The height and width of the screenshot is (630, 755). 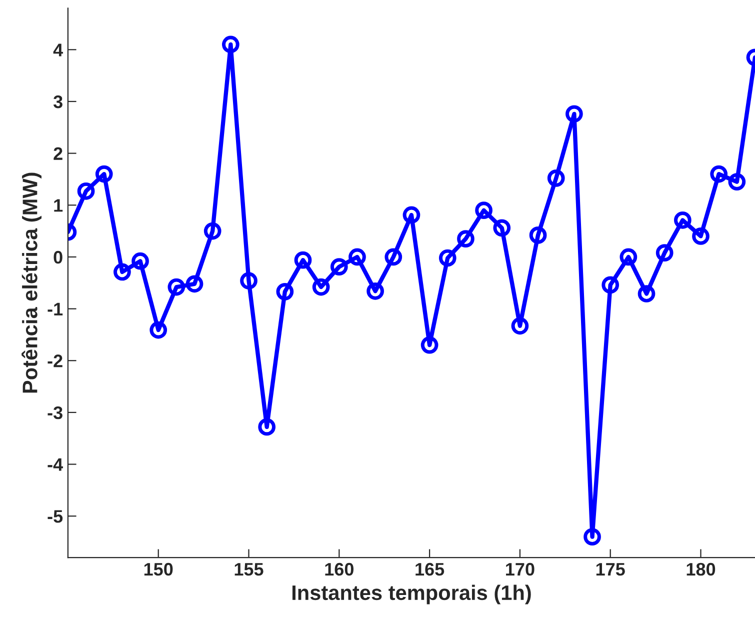 I want to click on y-tick-label: 2, so click(x=58, y=153).